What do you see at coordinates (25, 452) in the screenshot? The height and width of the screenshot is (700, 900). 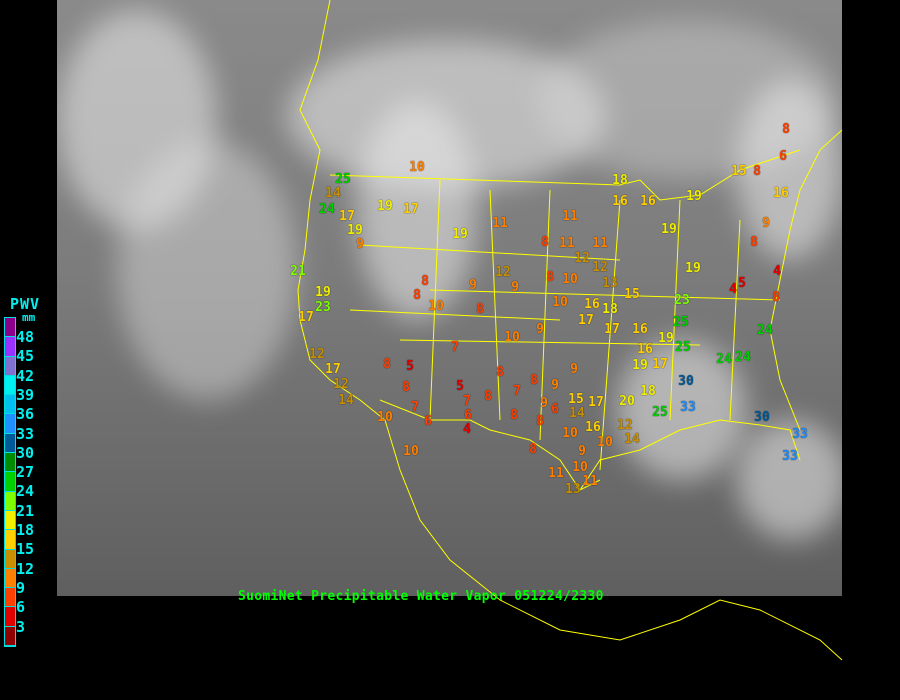 I see `legend-tick: 30` at bounding box center [25, 452].